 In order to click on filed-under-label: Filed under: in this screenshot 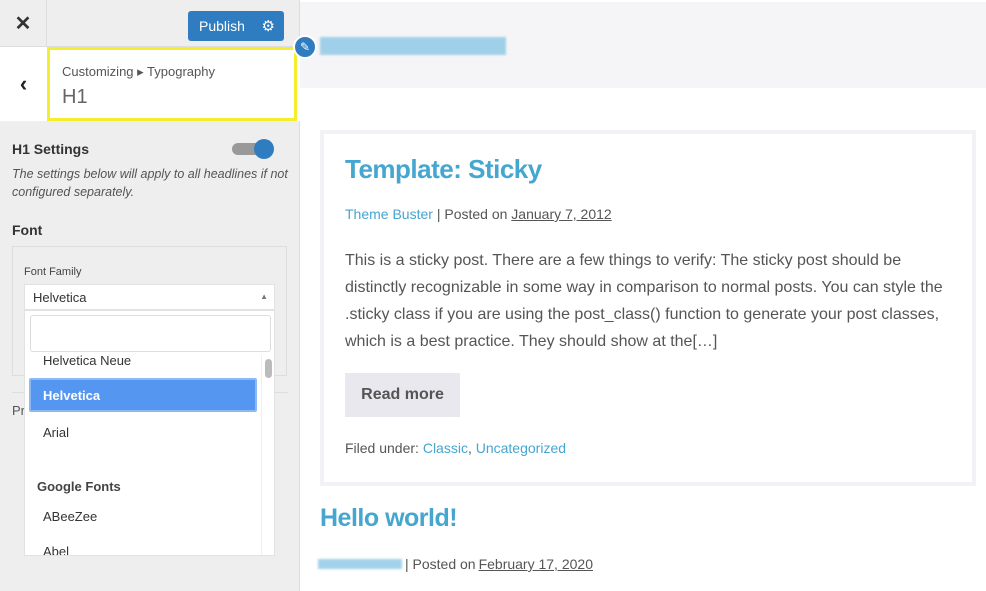, I will do `click(382, 448)`.